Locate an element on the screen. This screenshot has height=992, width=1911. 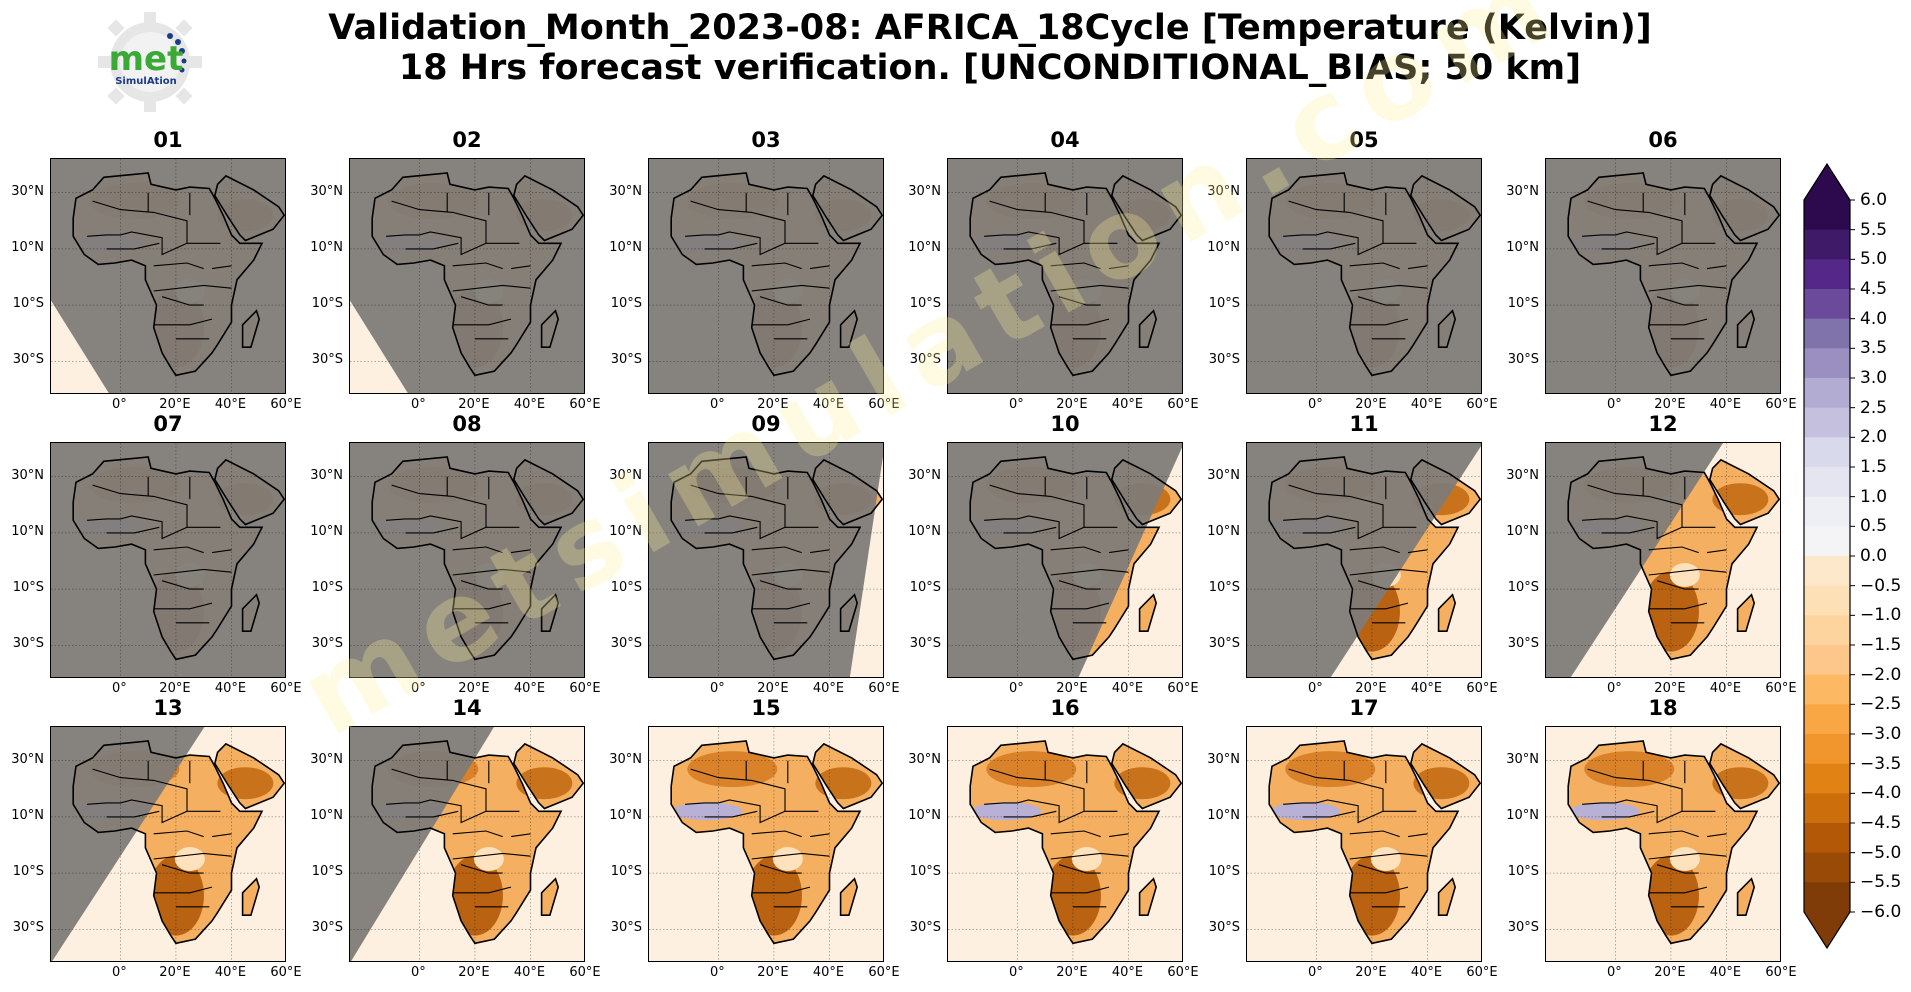
colorbar-tick-label: −4.0 is located at coordinates (1881, 793).